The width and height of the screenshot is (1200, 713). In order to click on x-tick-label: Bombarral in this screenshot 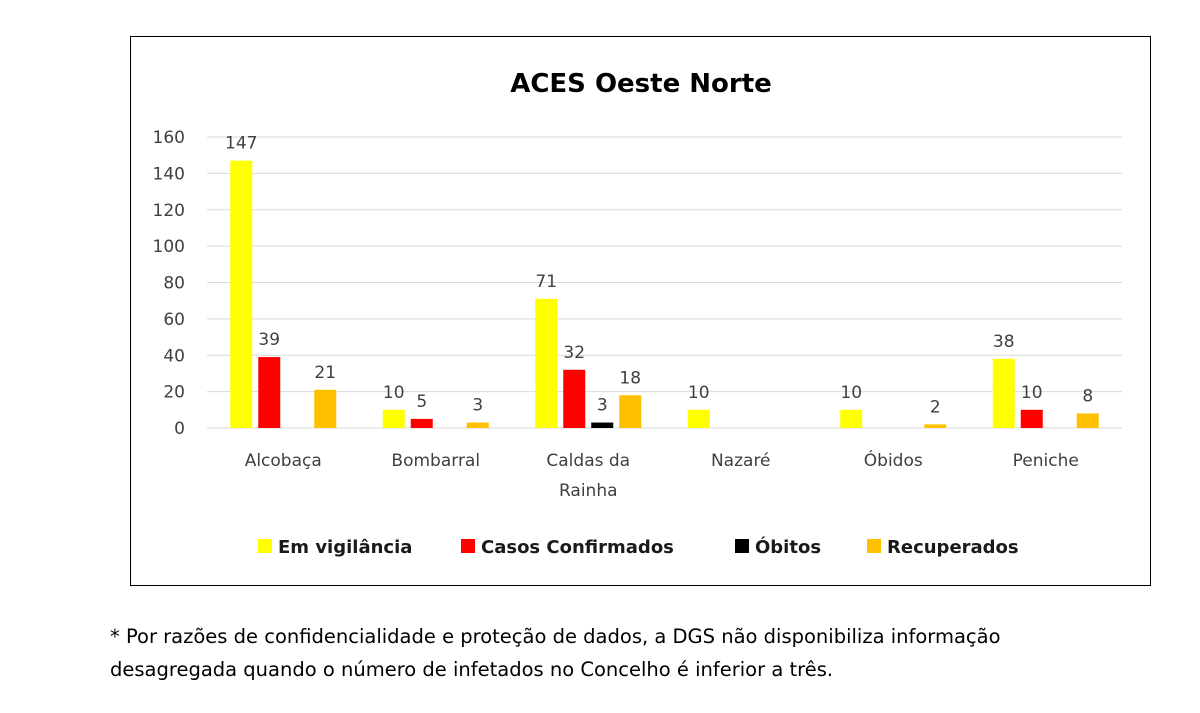, I will do `click(435, 461)`.